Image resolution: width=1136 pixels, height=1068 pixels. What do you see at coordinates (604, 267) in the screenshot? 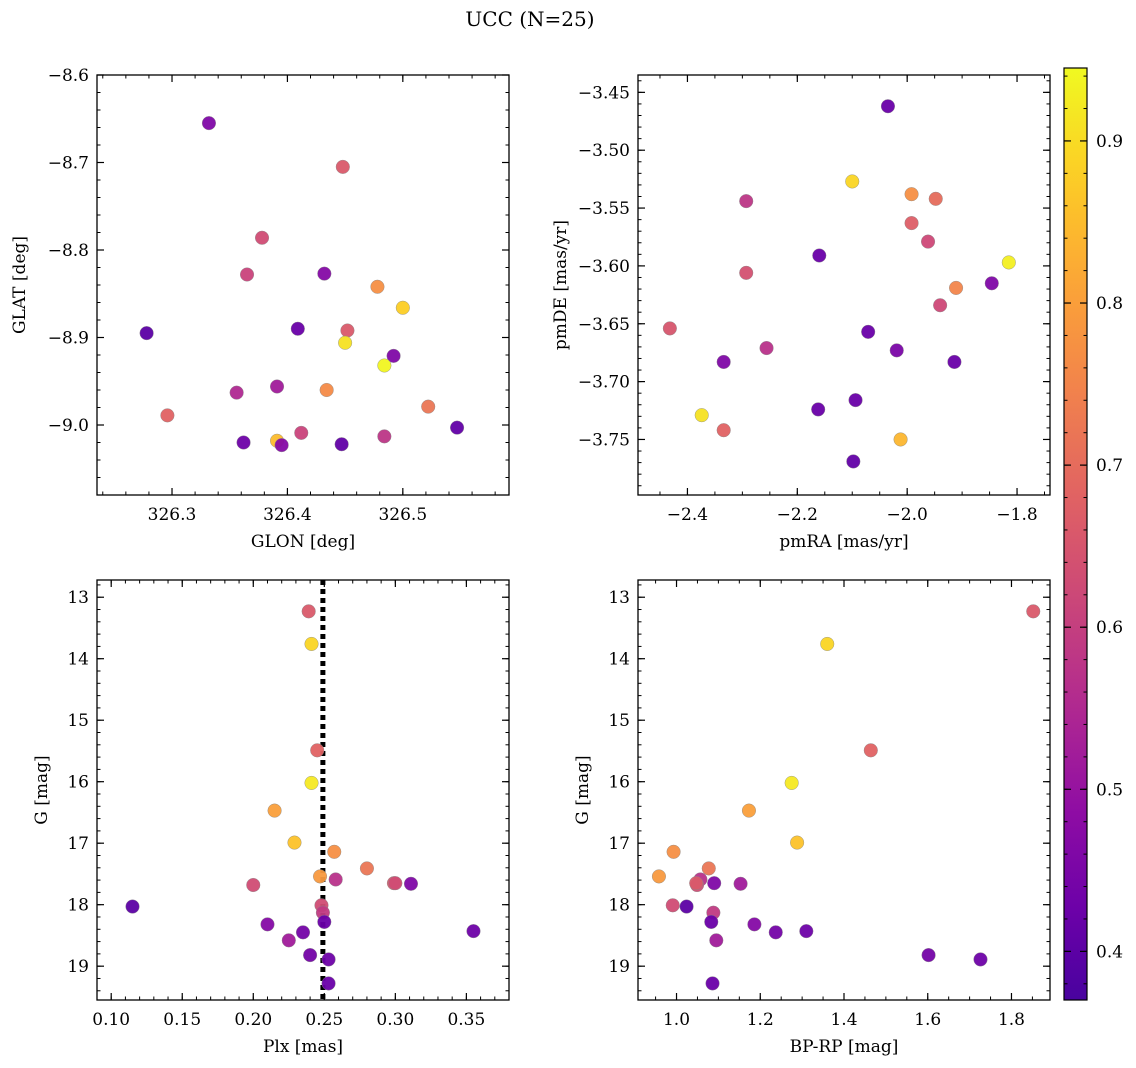
I see `y-tick-label: −3.60` at bounding box center [604, 267].